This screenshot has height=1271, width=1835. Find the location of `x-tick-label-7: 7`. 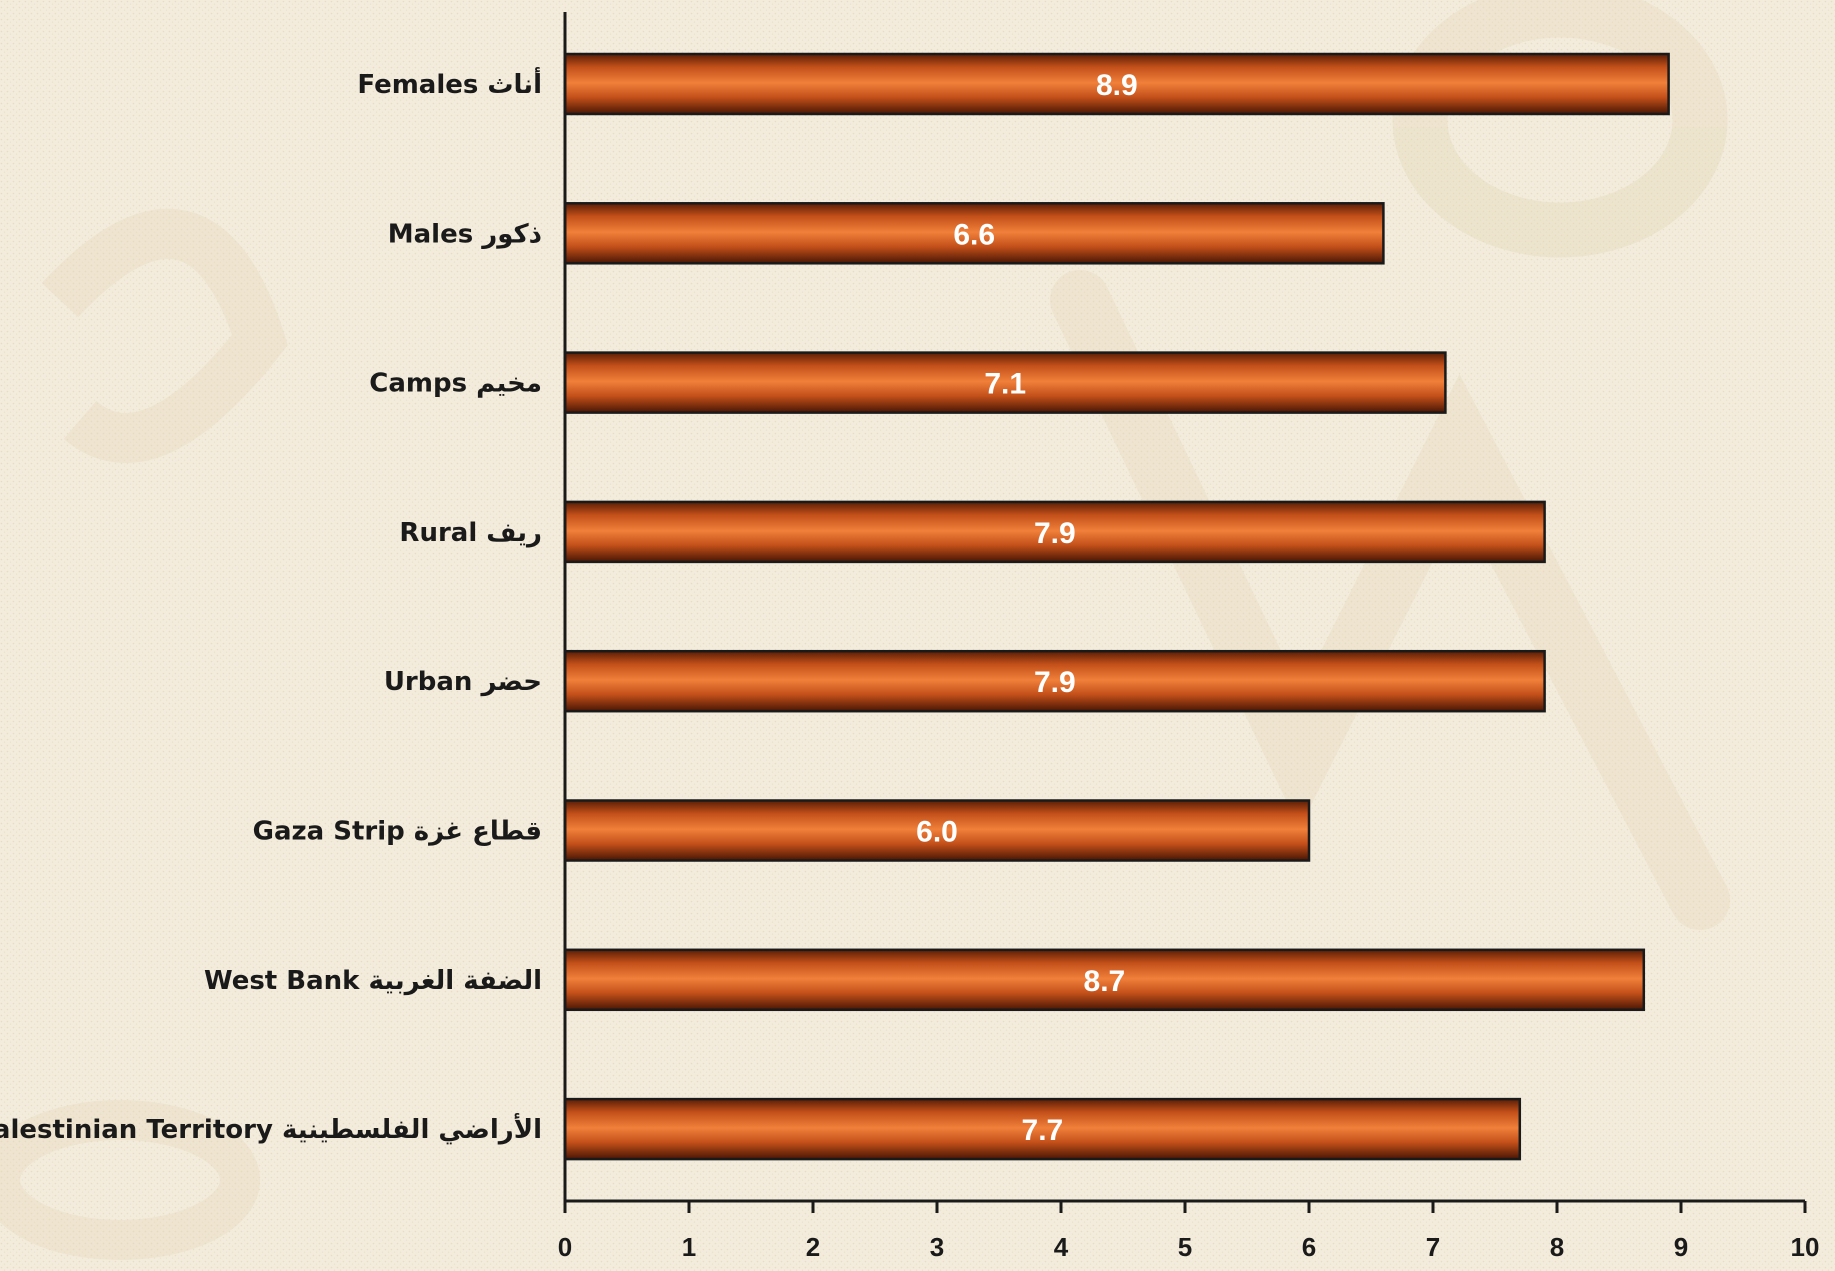

x-tick-label-7: 7 is located at coordinates (1433, 1247).